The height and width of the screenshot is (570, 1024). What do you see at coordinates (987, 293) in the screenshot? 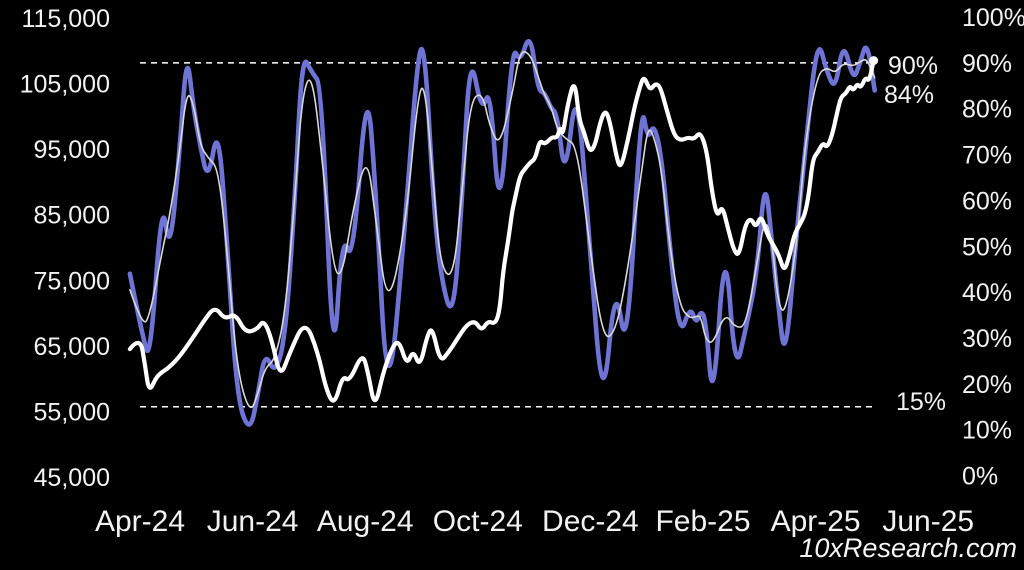
I see `y-axis-tick-right: 40%` at bounding box center [987, 293].